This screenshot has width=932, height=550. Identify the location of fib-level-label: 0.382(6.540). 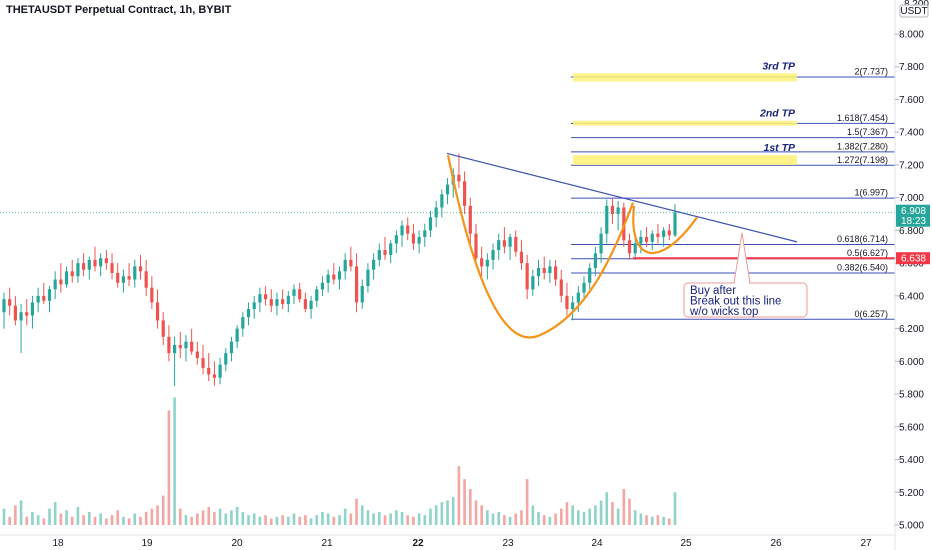
(862, 267).